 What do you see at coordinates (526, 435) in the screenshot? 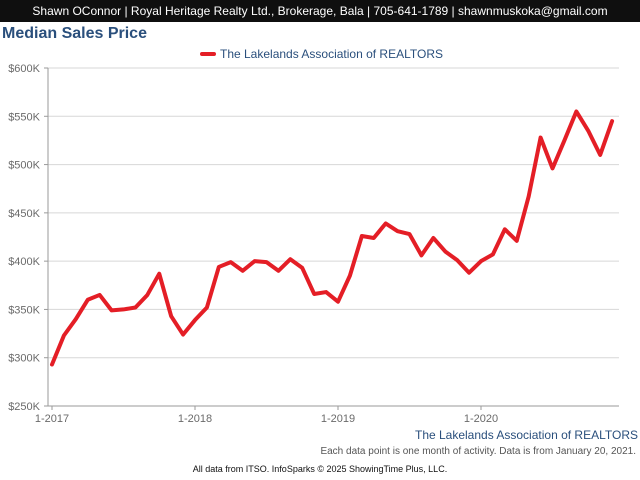
I see `source-label: The Lakelands Association of REALTORS` at bounding box center [526, 435].